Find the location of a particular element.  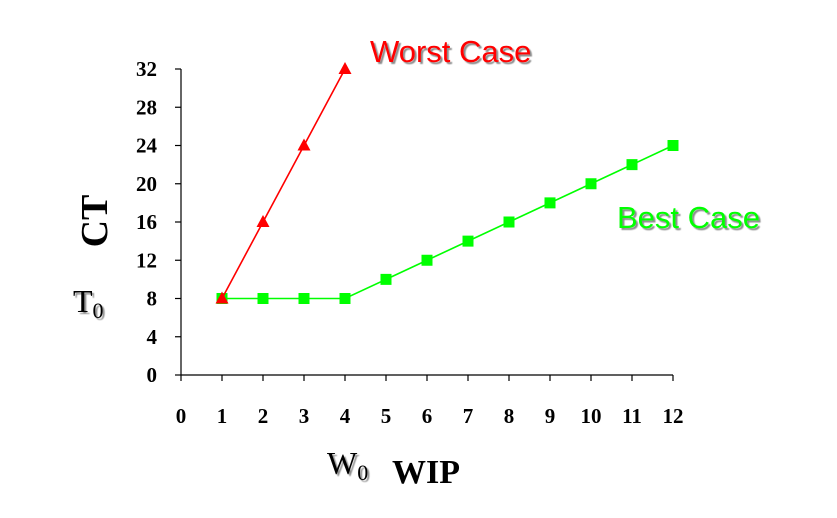

y-tick-labels: 0 4 8 12 16 20 24 28 32 is located at coordinates (147, 222).